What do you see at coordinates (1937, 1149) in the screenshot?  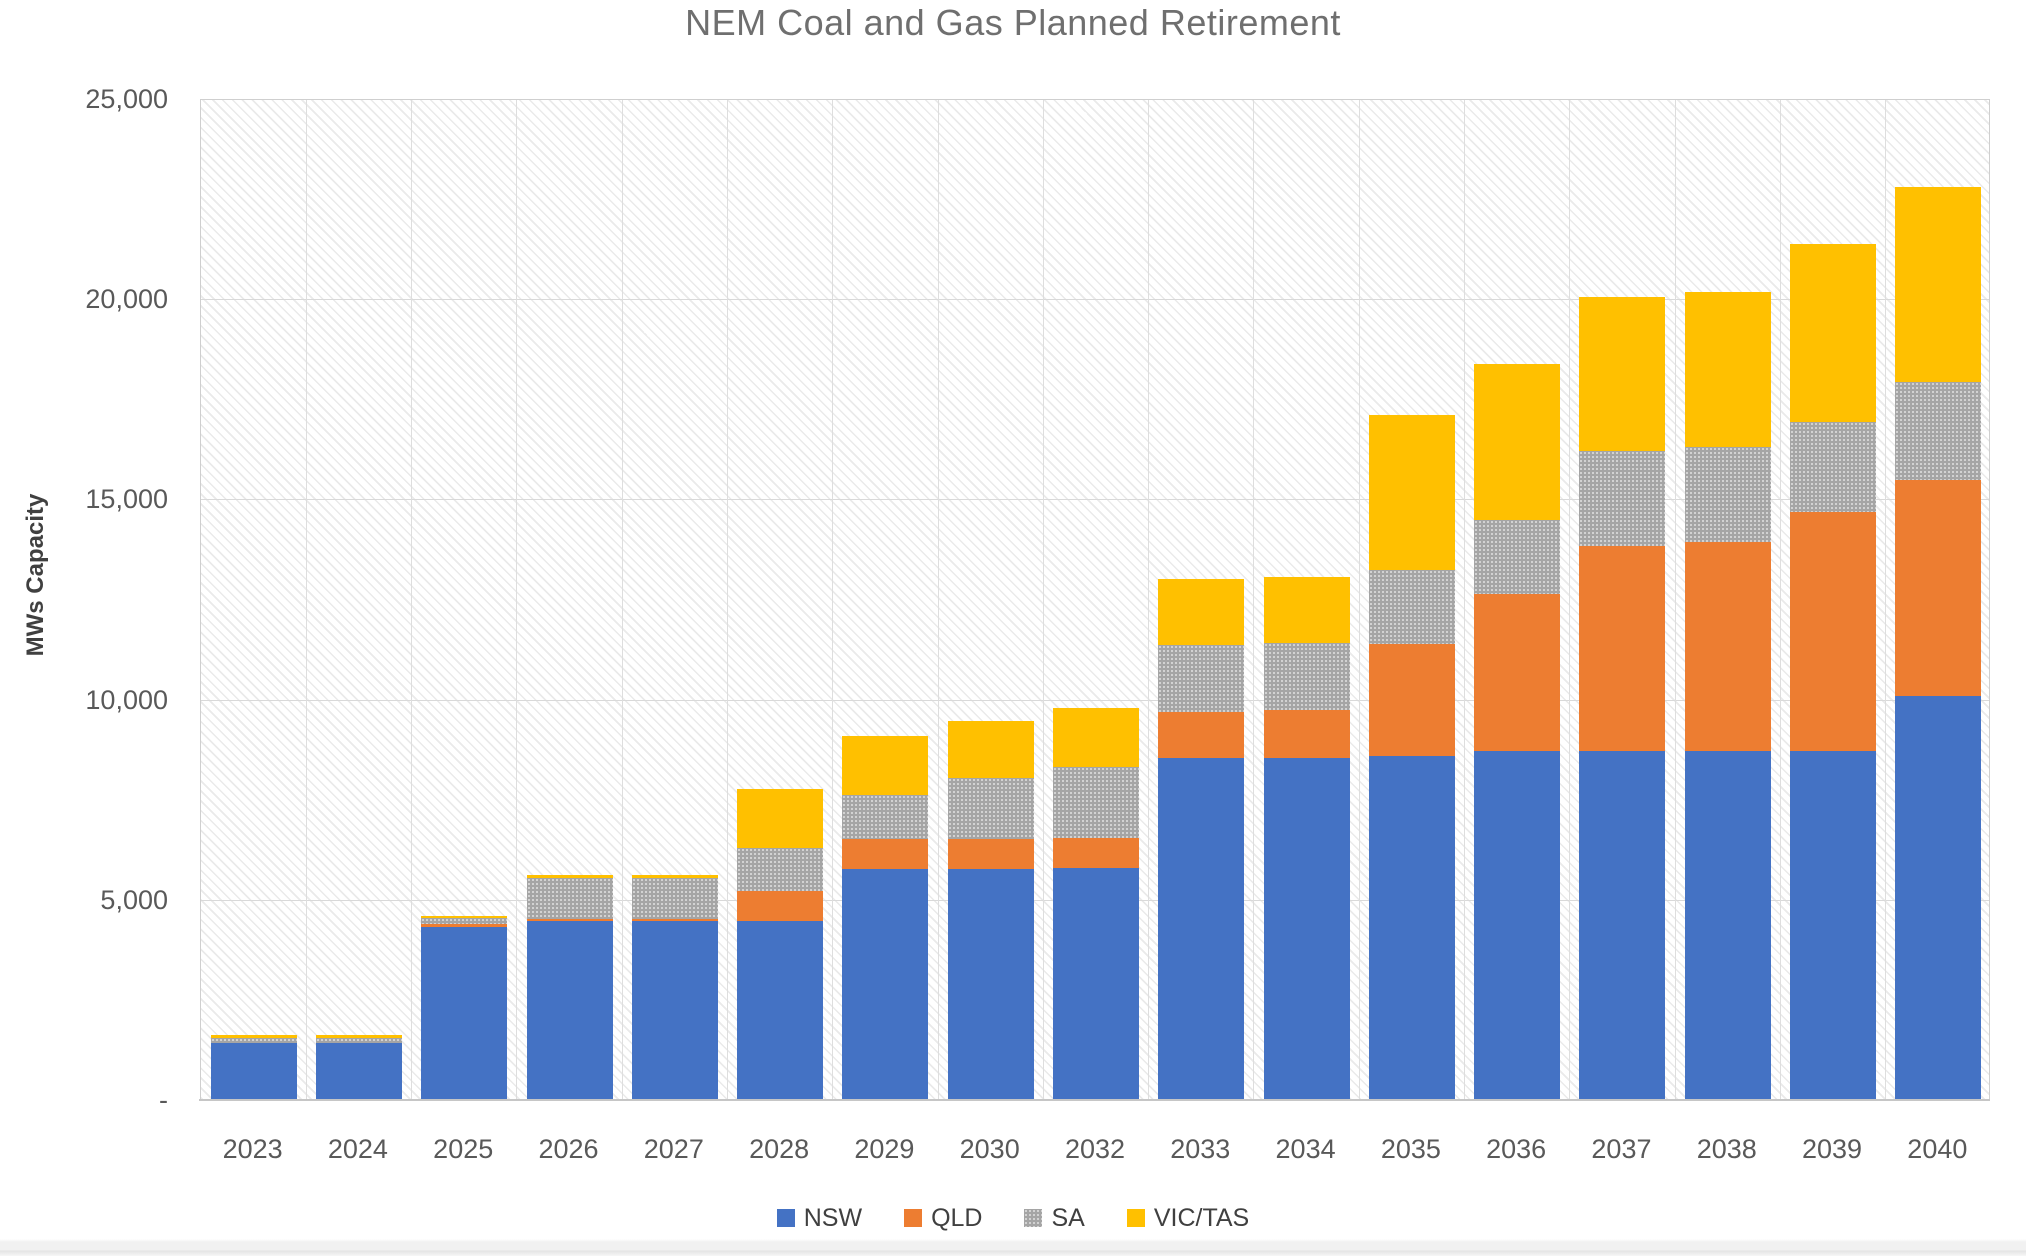 I see `x-tick-label-2040: 2040` at bounding box center [1937, 1149].